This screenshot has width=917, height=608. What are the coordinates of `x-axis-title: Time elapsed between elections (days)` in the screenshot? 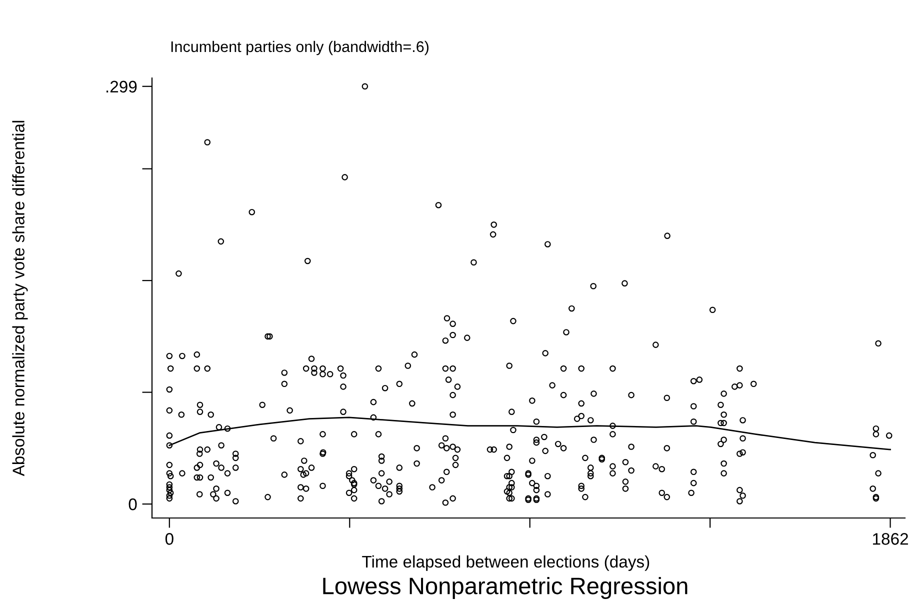 It's located at (506, 563).